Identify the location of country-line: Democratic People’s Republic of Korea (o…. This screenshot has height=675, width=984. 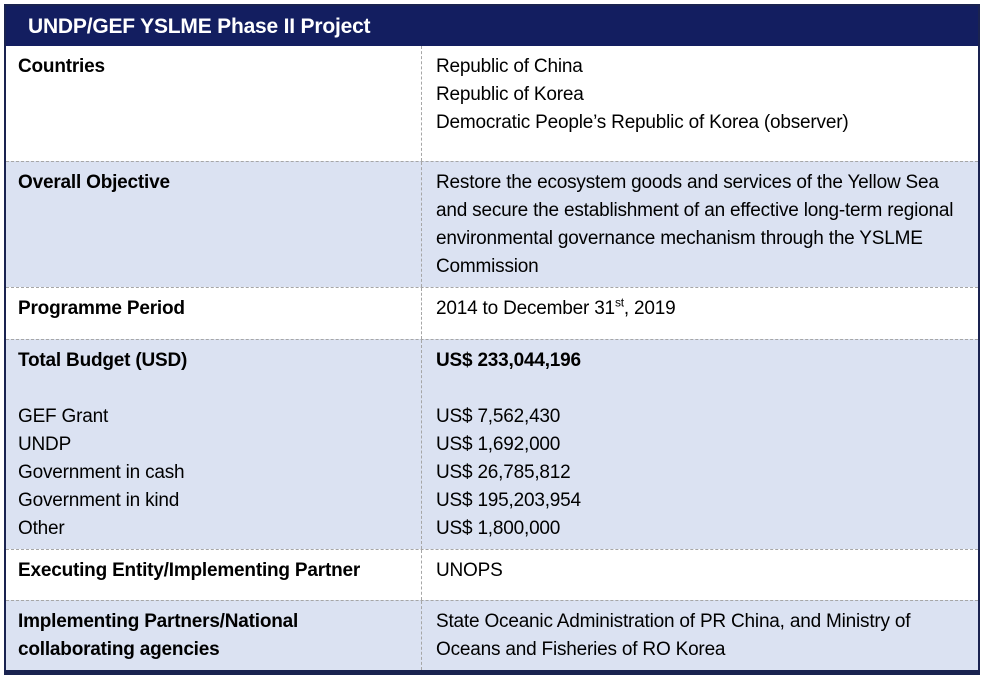
(642, 122).